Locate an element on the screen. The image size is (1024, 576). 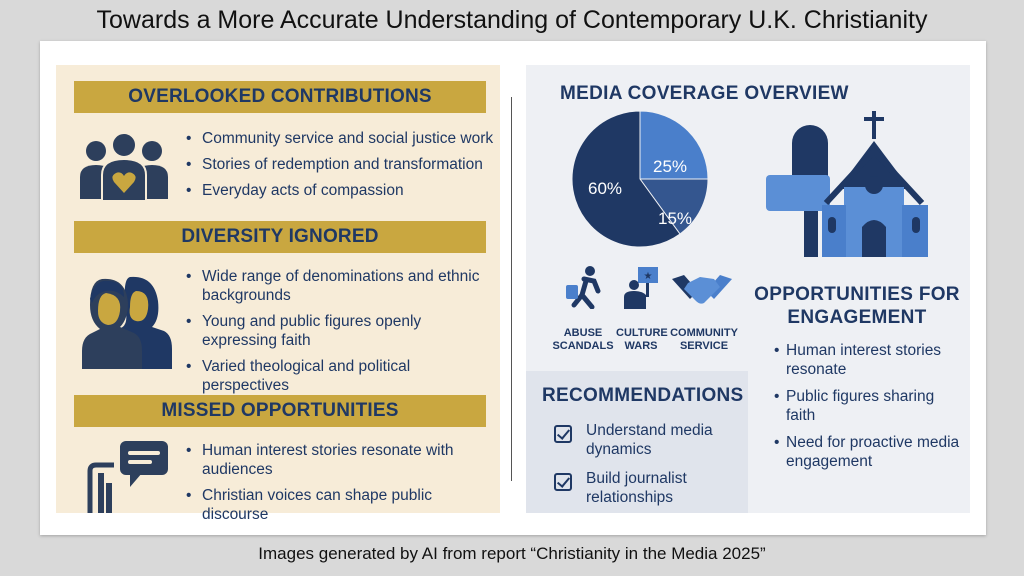
overlooked-contributions-heading: OVERLOOKED CONTRIBUTIONS is located at coordinates (280, 97).